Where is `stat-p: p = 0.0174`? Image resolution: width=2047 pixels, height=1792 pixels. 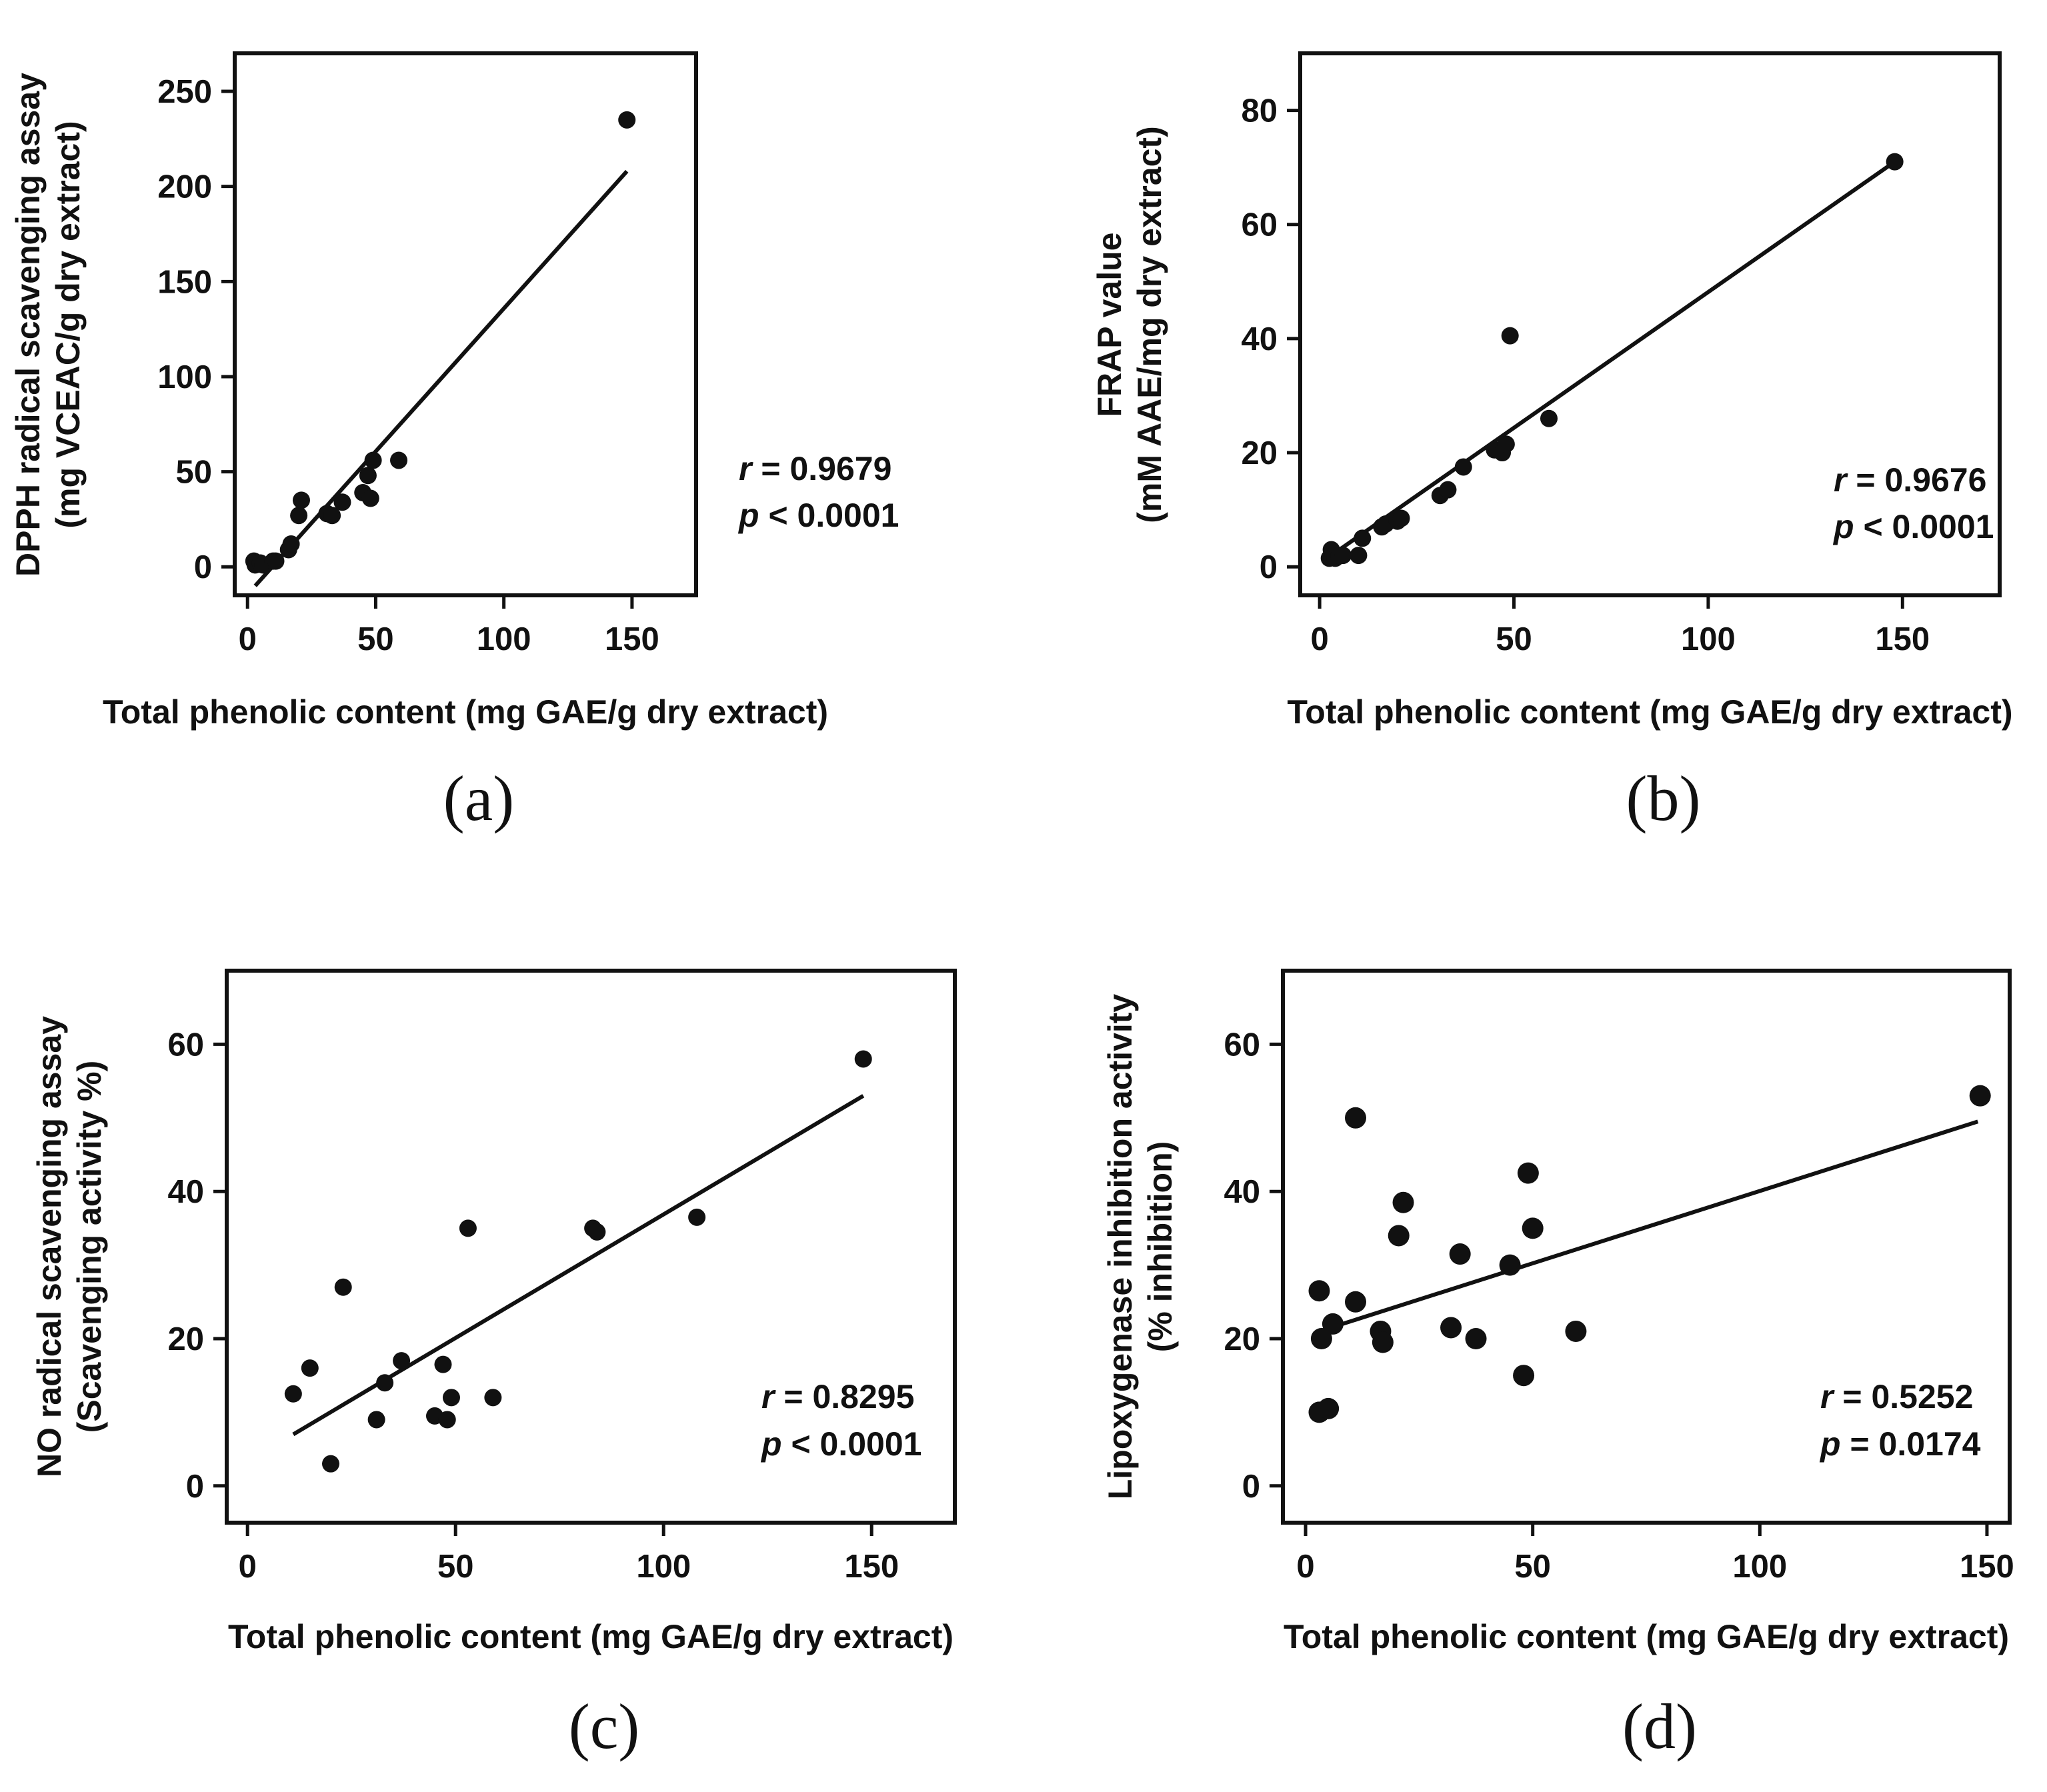 stat-p: p = 0.0174 is located at coordinates (1900, 1444).